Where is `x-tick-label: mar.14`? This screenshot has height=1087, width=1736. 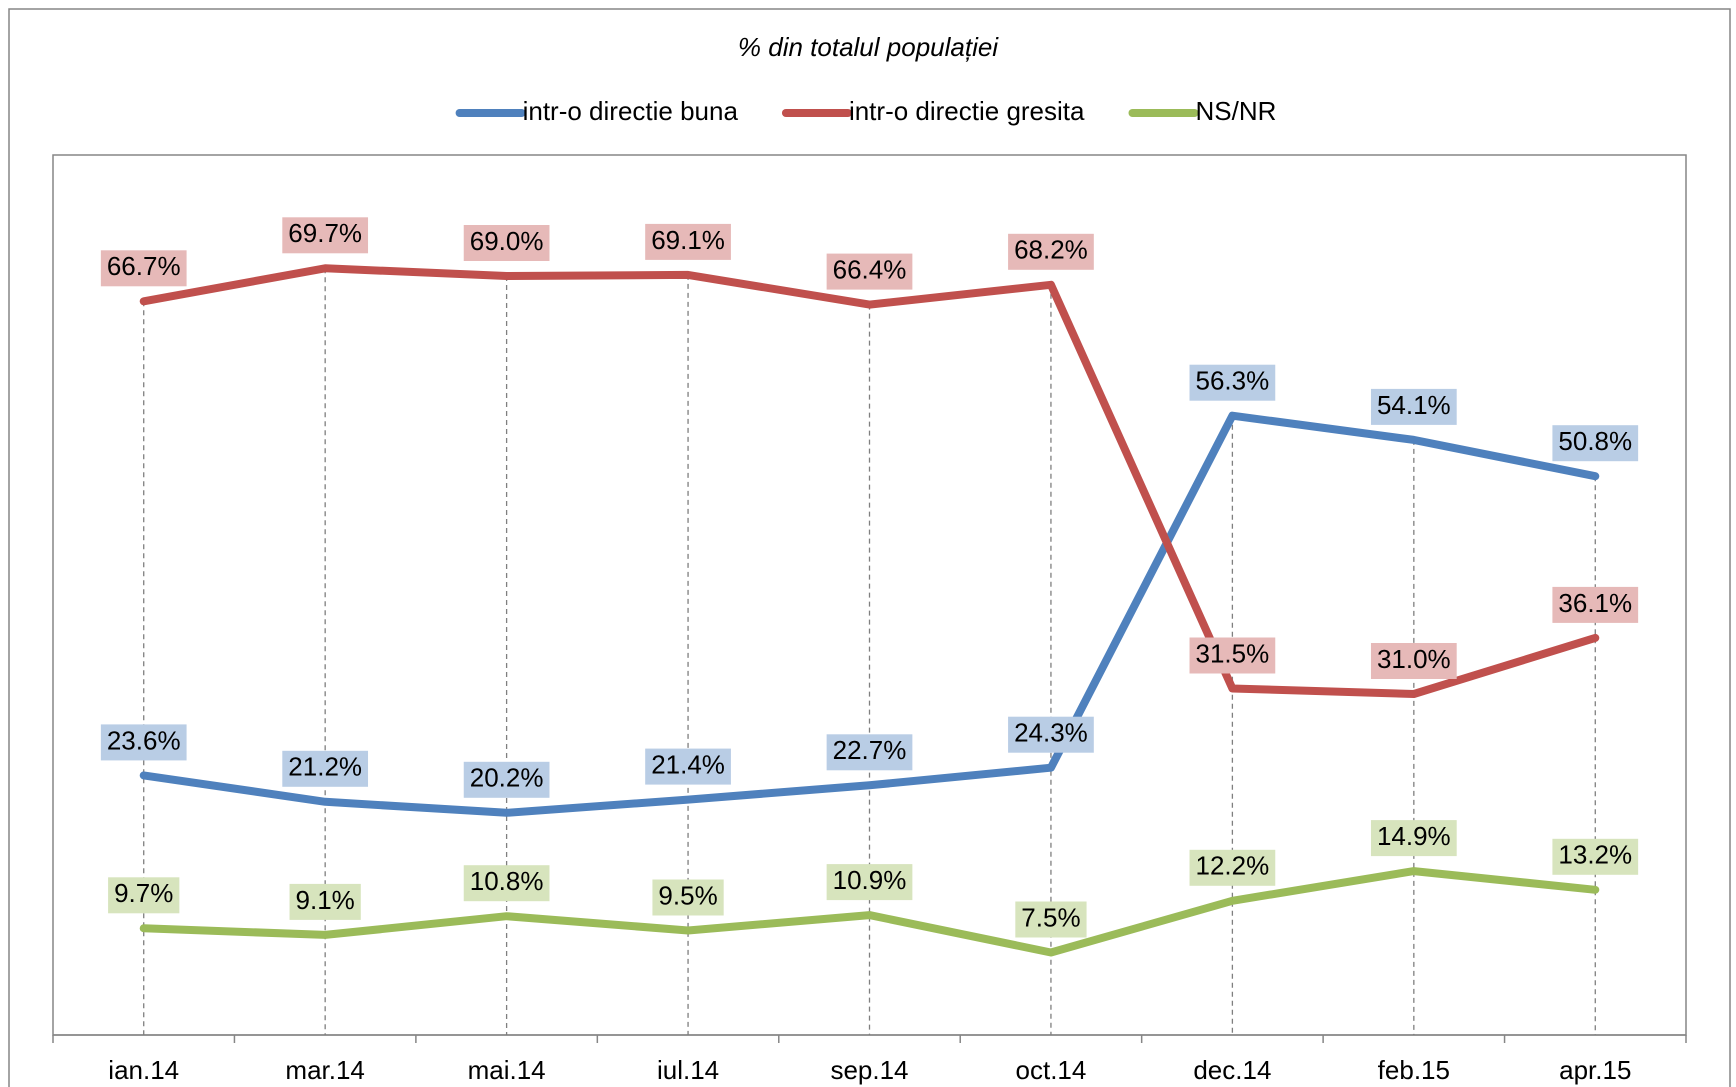
x-tick-label: mar.14 is located at coordinates (325, 1070).